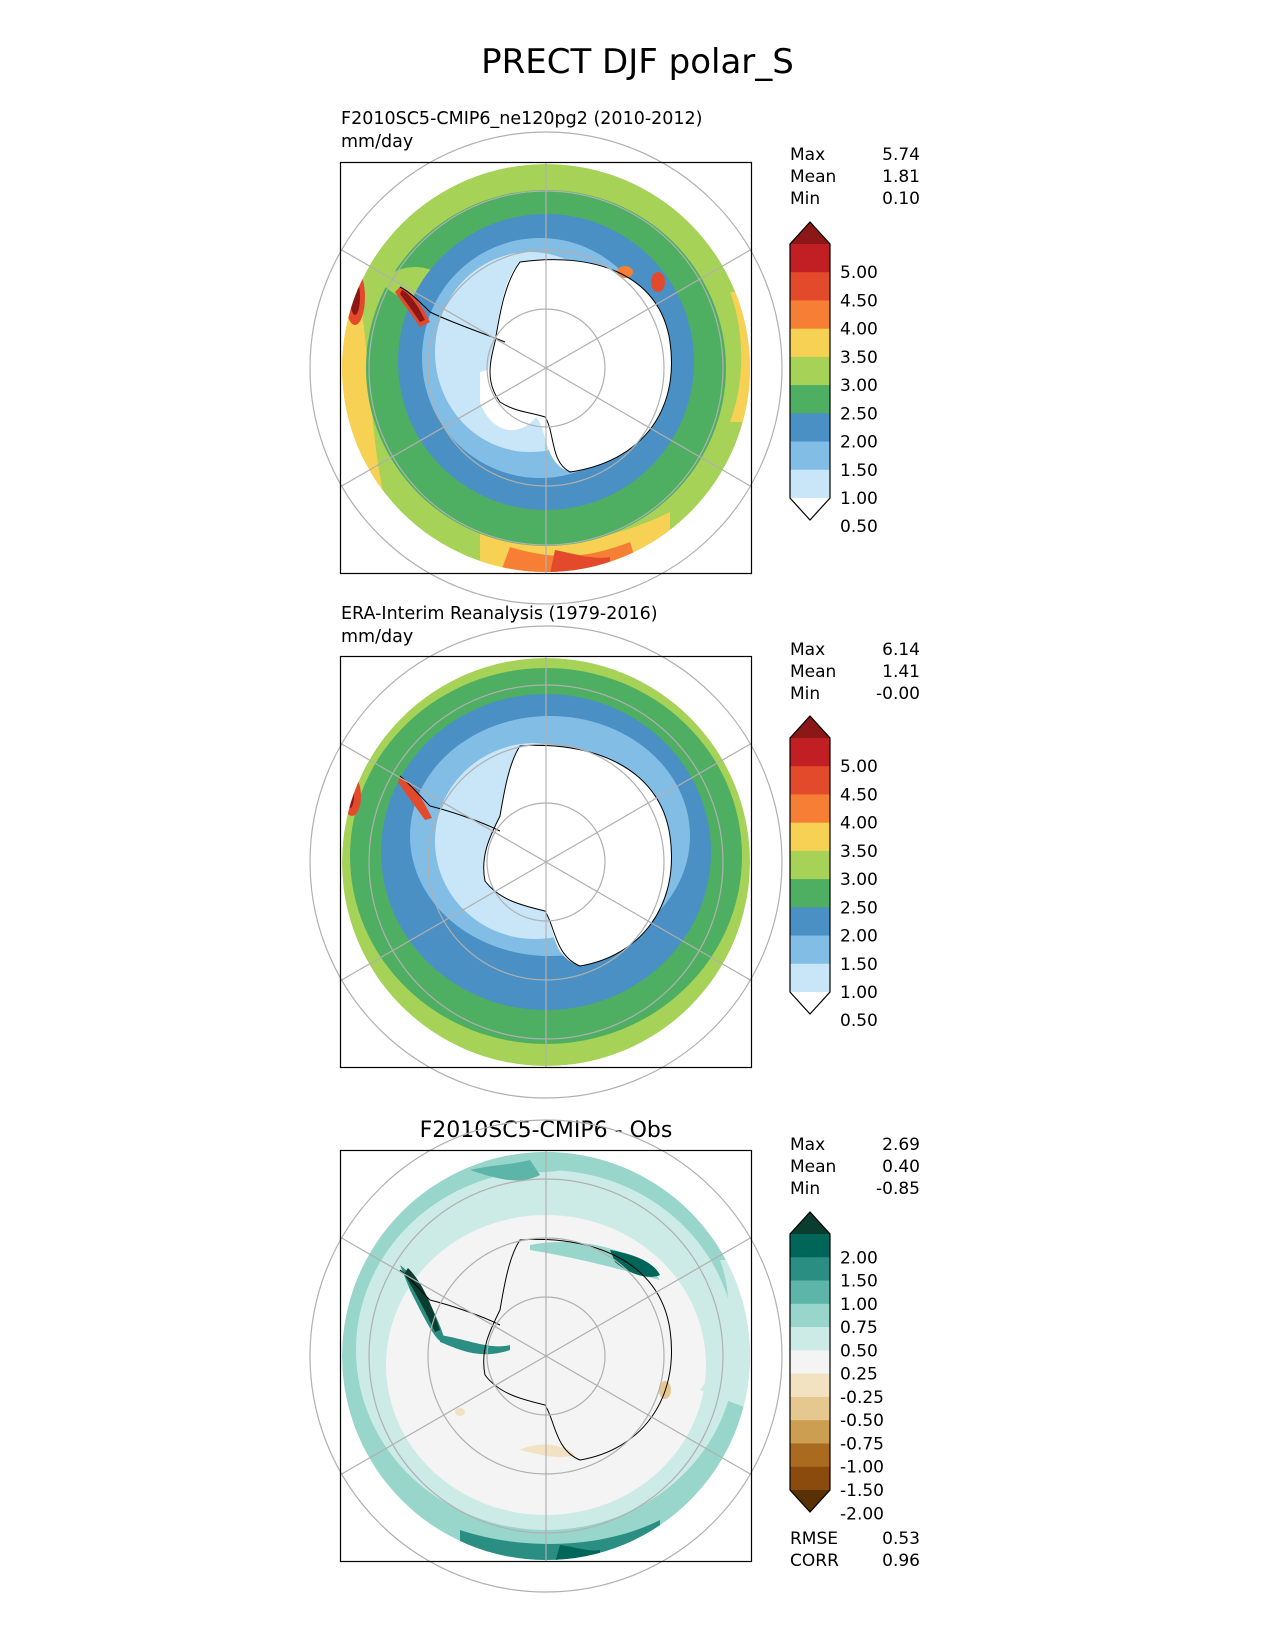 The height and width of the screenshot is (1650, 1275). What do you see at coordinates (859, 1375) in the screenshot?
I see `colorbar-tick-label: 0.25` at bounding box center [859, 1375].